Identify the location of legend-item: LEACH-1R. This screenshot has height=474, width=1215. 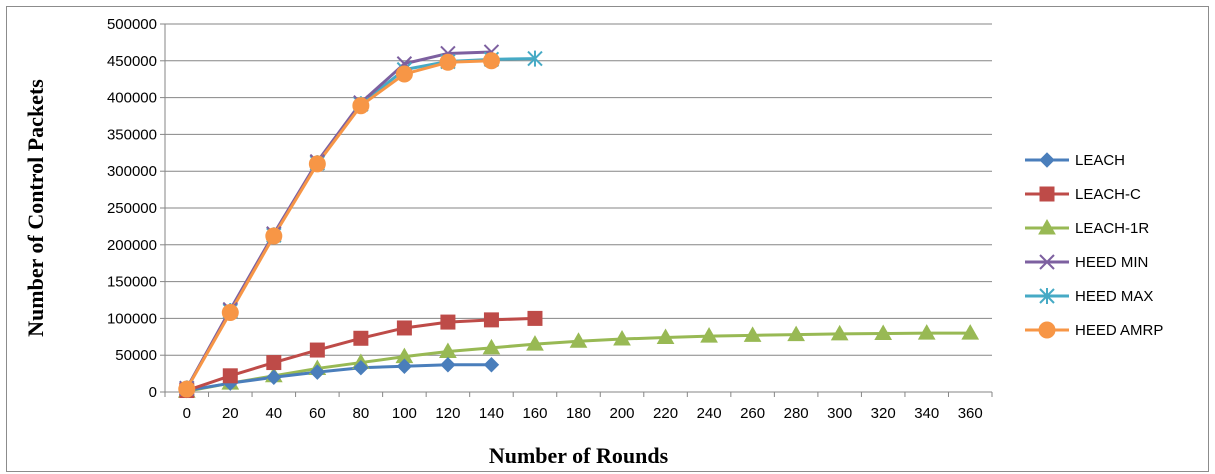
(1087, 227).